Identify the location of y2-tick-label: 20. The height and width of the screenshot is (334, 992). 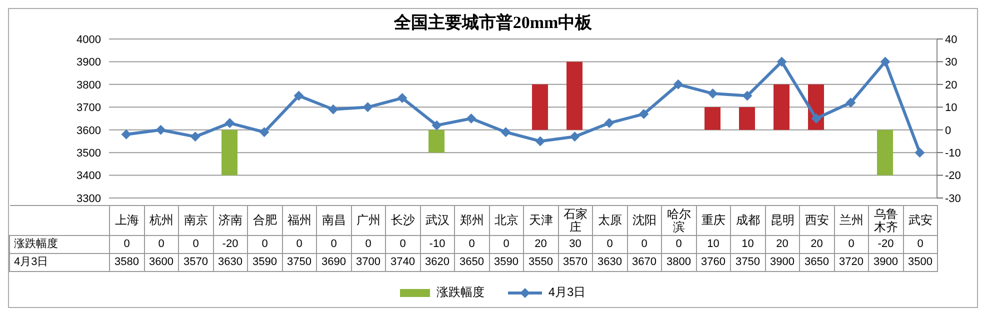
(951, 85).